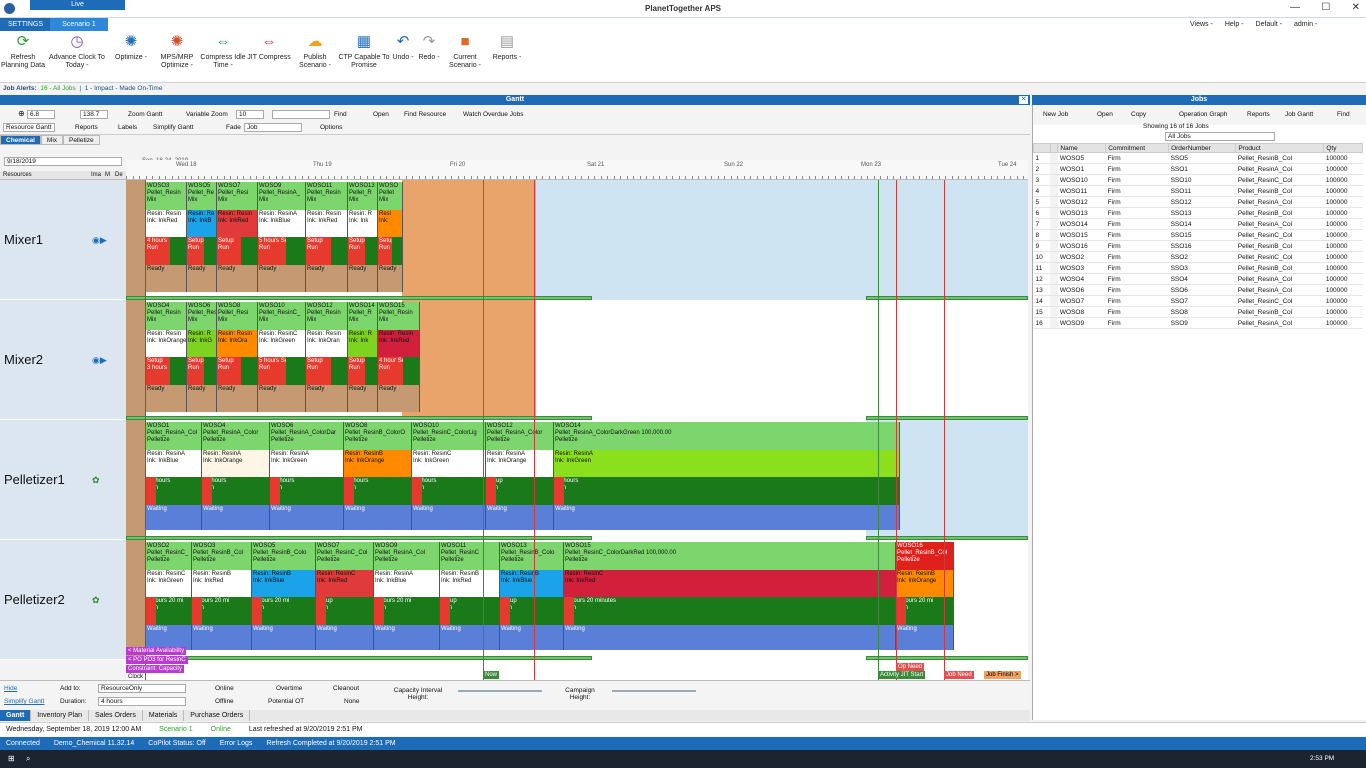 The height and width of the screenshot is (768, 1366). What do you see at coordinates (63, 480) in the screenshot?
I see `resource-row: Pelletizer1 ✿` at bounding box center [63, 480].